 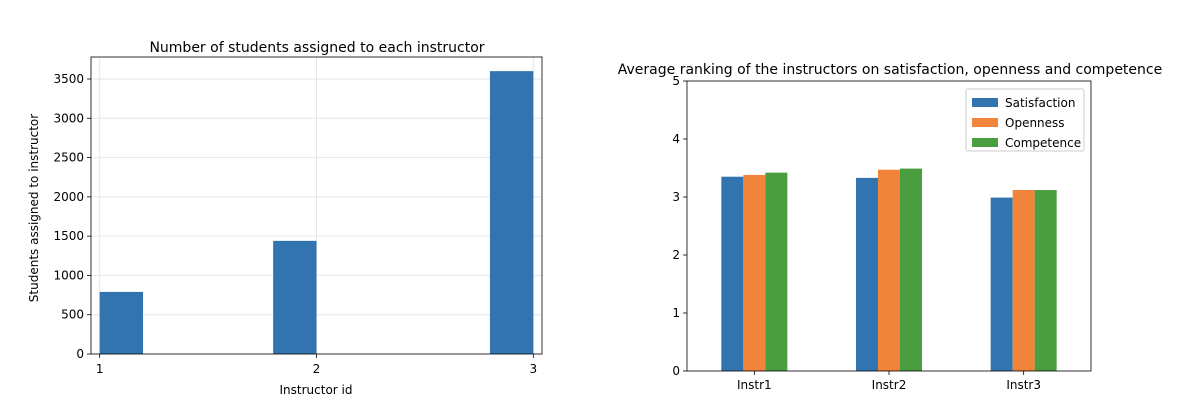 I want to click on chart2-bars, so click(x=889, y=269).